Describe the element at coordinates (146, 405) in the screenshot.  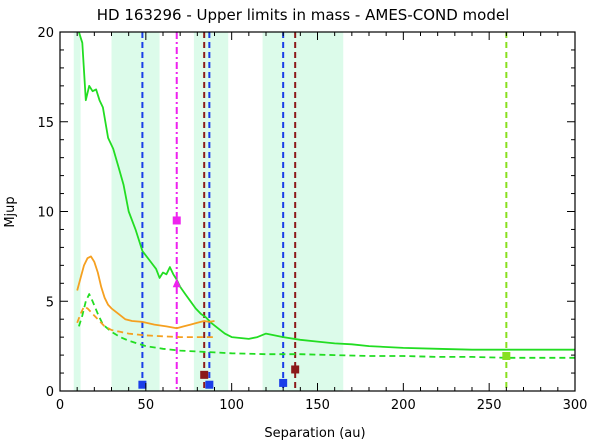
I see `x-tick-label-1: 50` at that location.